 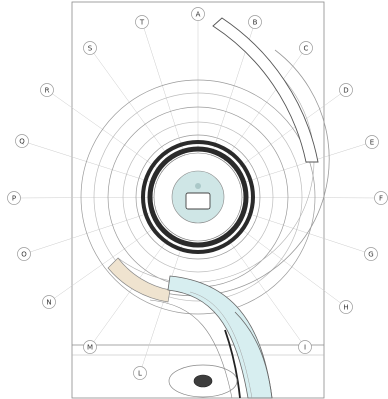 What do you see at coordinates (265, 90) in the screenshot?
I see `curved-wall-band` at bounding box center [265, 90].